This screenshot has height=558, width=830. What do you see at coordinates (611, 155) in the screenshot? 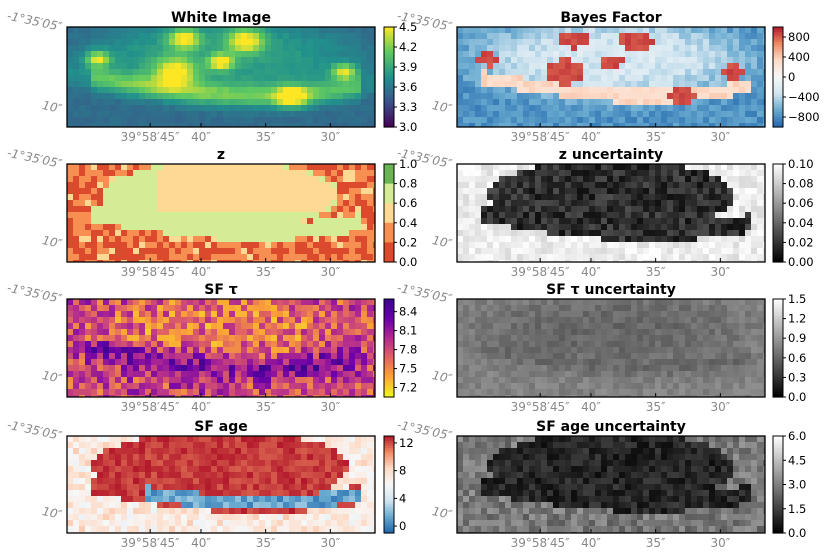
I see `panel-title: z uncertainty` at bounding box center [611, 155].